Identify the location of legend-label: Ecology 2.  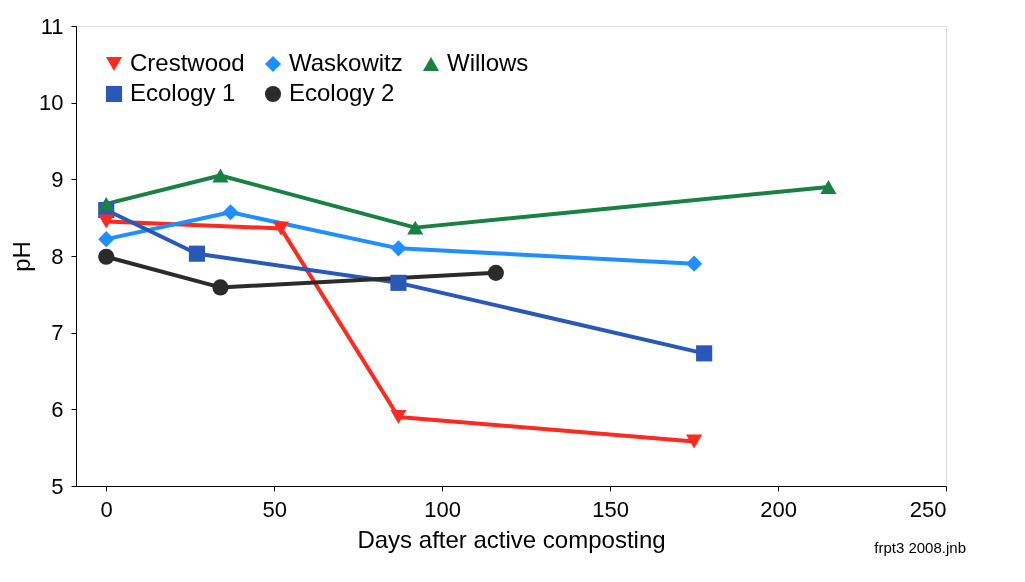
(342, 92).